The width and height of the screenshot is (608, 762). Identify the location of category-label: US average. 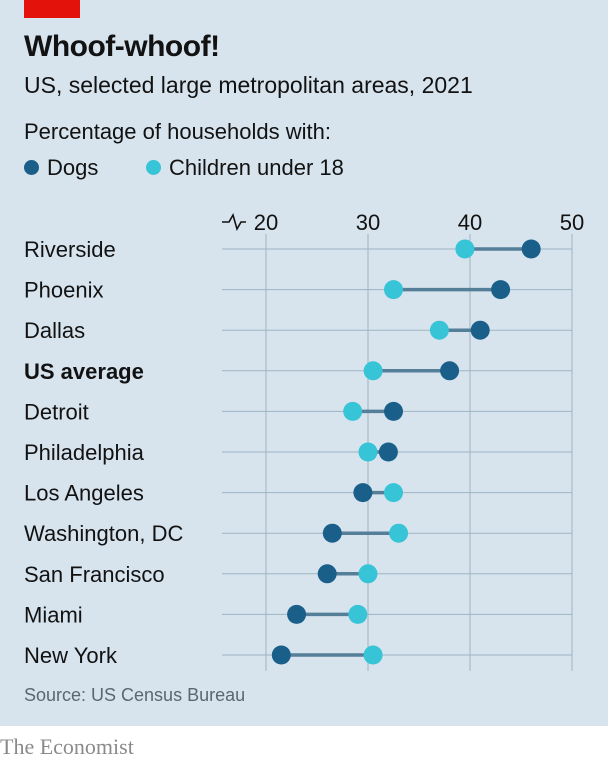
(84, 371).